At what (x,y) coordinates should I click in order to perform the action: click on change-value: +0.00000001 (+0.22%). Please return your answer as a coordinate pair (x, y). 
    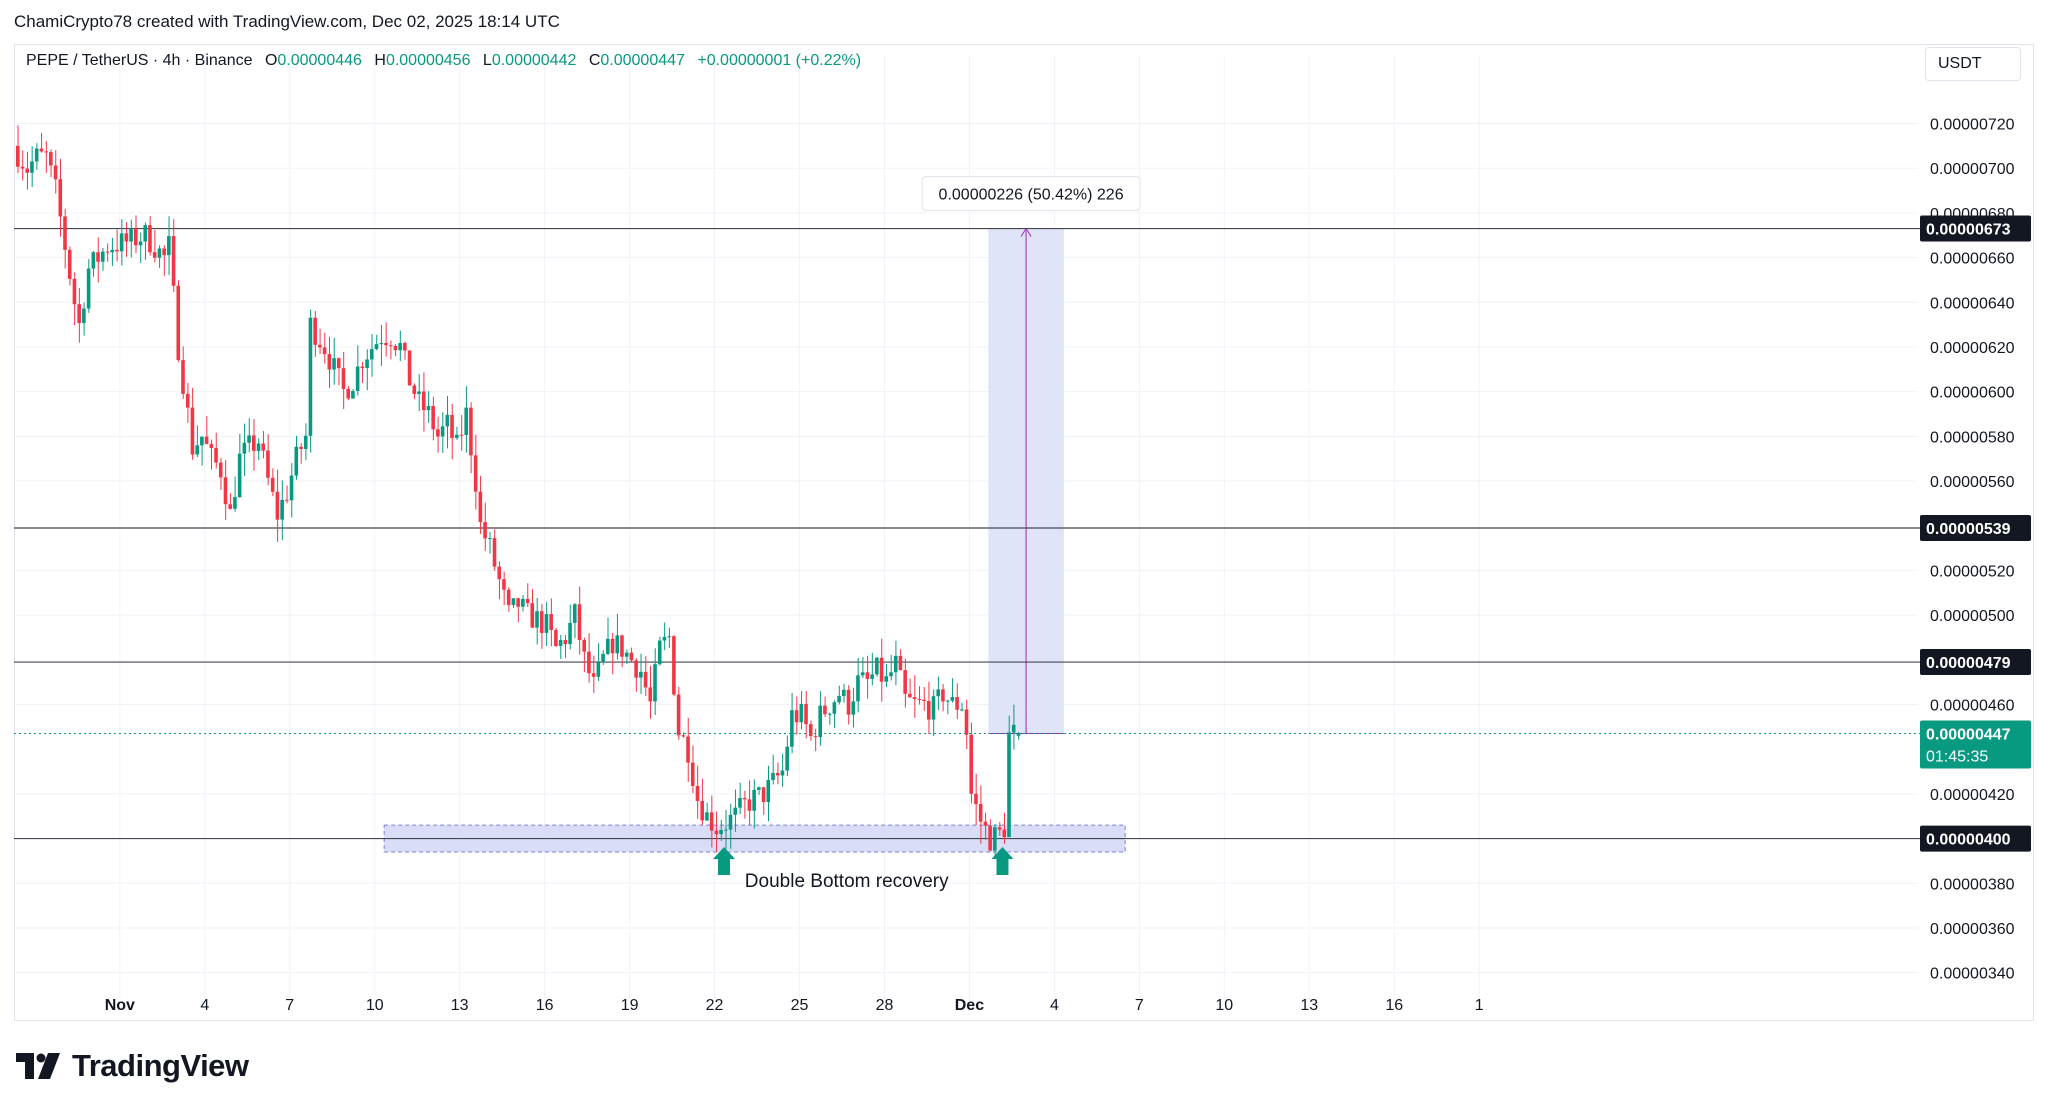
    Looking at the image, I should click on (779, 60).